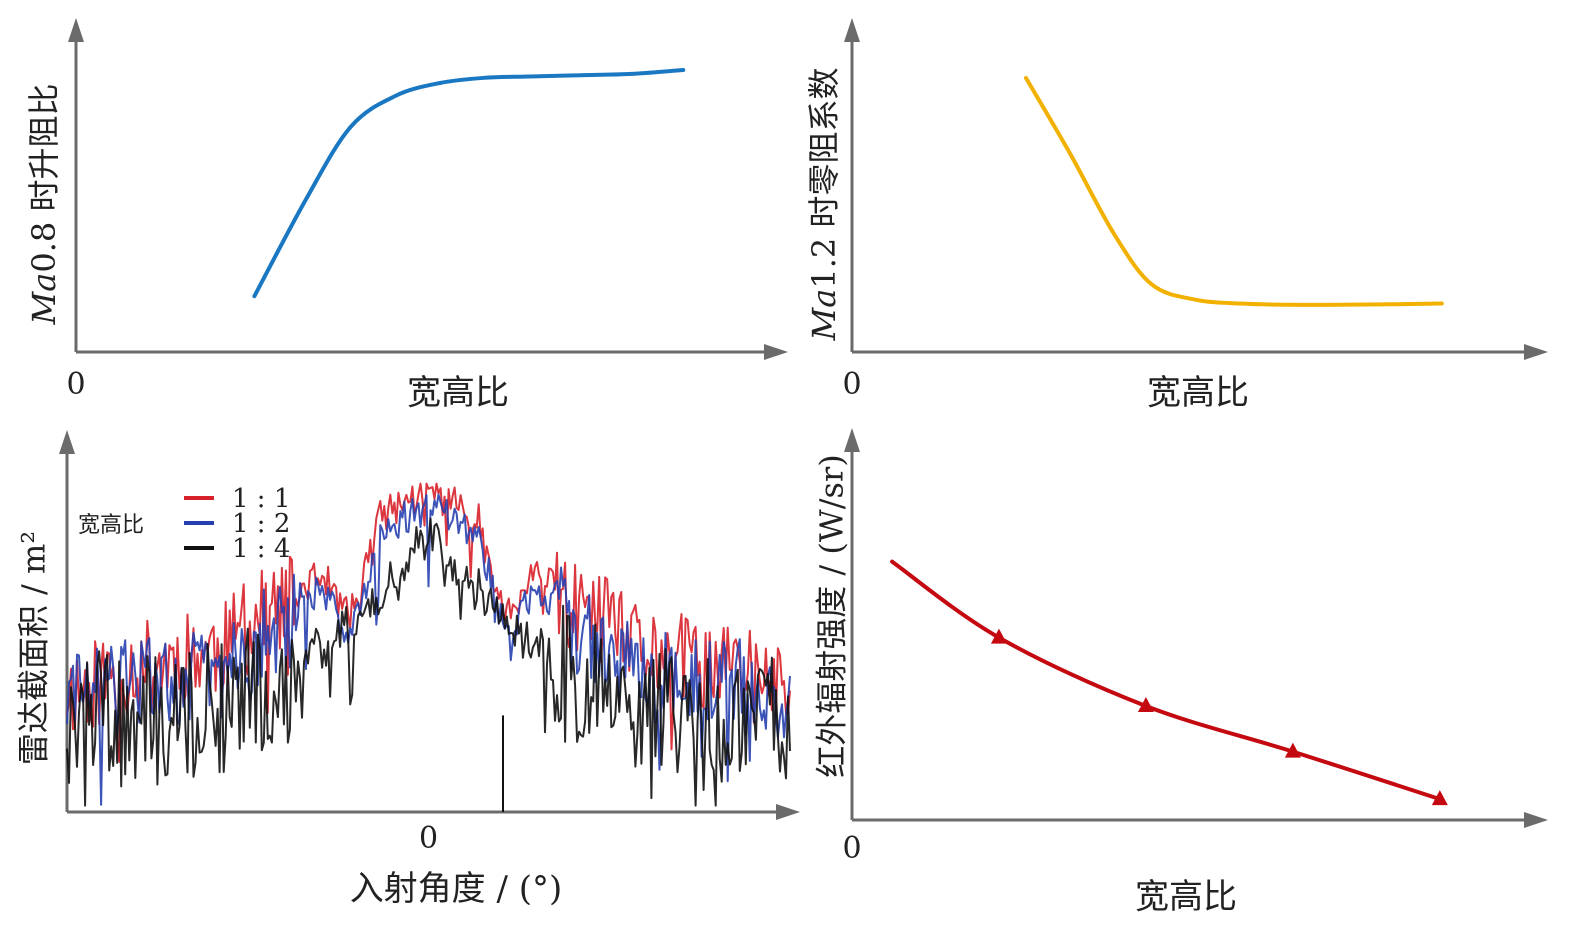 The image size is (1582, 928). What do you see at coordinates (184, 524) in the screenshot?
I see `legend: 宽高比 1 : 11 : 21 : 4` at bounding box center [184, 524].